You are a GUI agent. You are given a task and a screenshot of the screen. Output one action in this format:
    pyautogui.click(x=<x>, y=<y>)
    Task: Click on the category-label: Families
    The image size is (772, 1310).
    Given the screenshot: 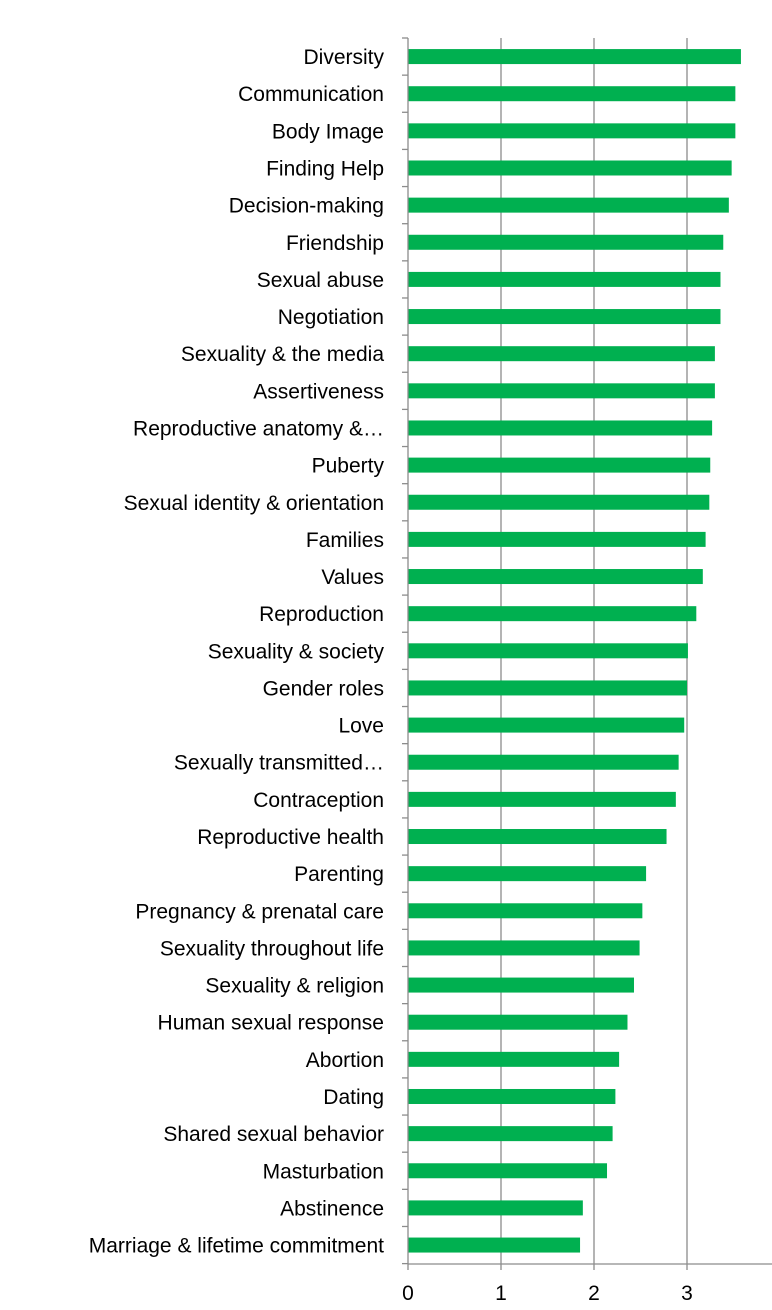 What is the action you would take?
    pyautogui.click(x=345, y=540)
    